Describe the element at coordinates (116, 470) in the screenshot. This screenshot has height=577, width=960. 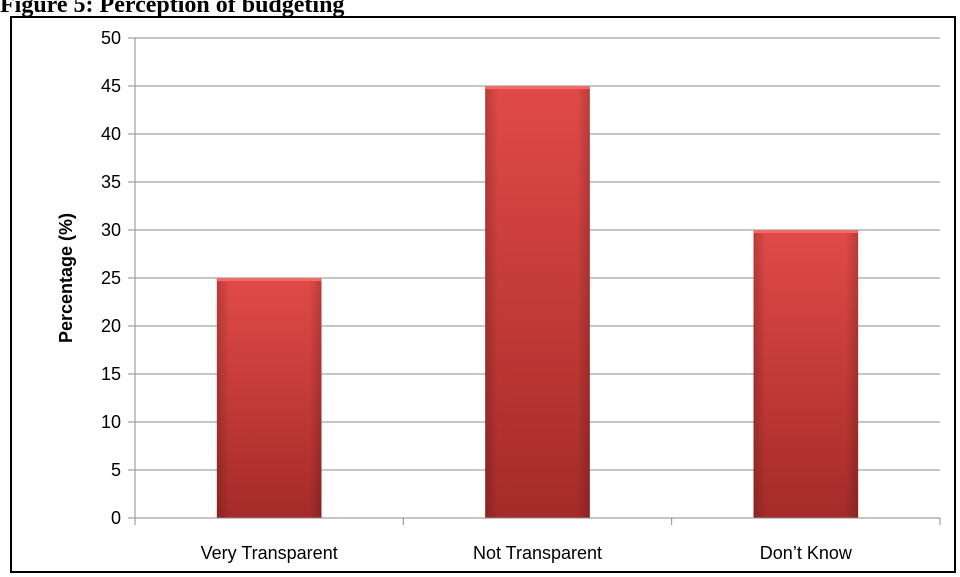
I see `y-tick-label: 5` at that location.